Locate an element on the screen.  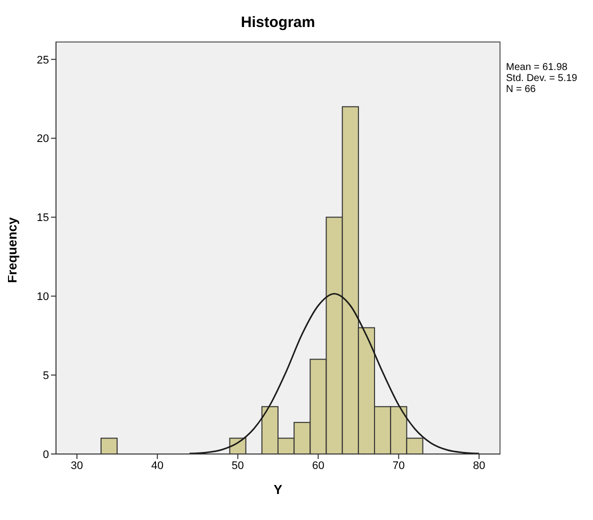
text: N = 66 is located at coordinates (521, 89).